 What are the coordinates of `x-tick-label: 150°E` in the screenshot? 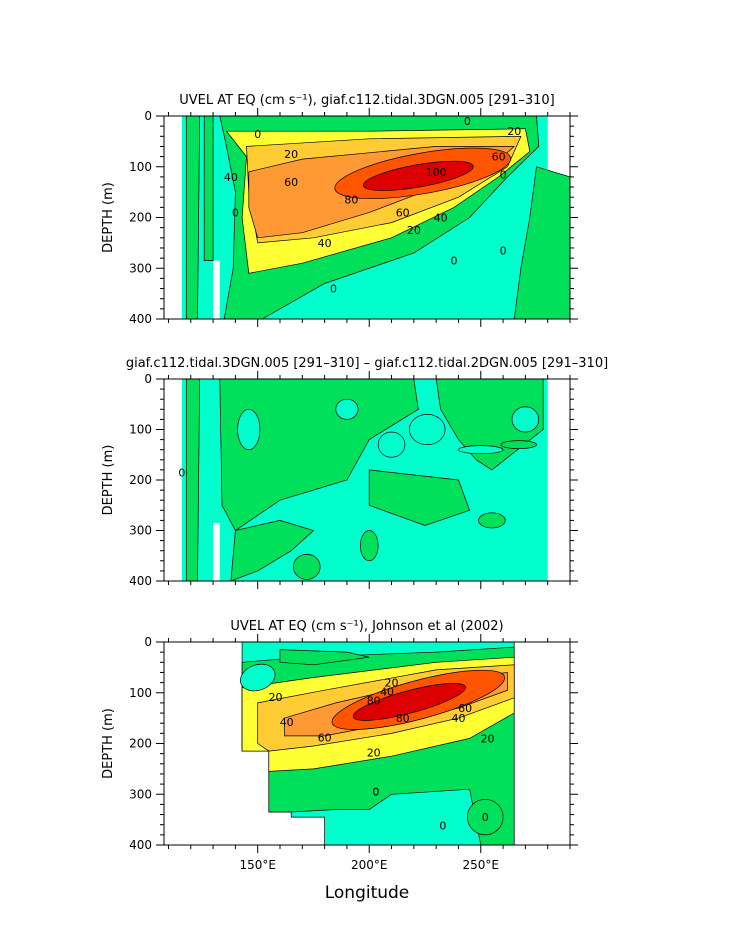 It's located at (257, 865).